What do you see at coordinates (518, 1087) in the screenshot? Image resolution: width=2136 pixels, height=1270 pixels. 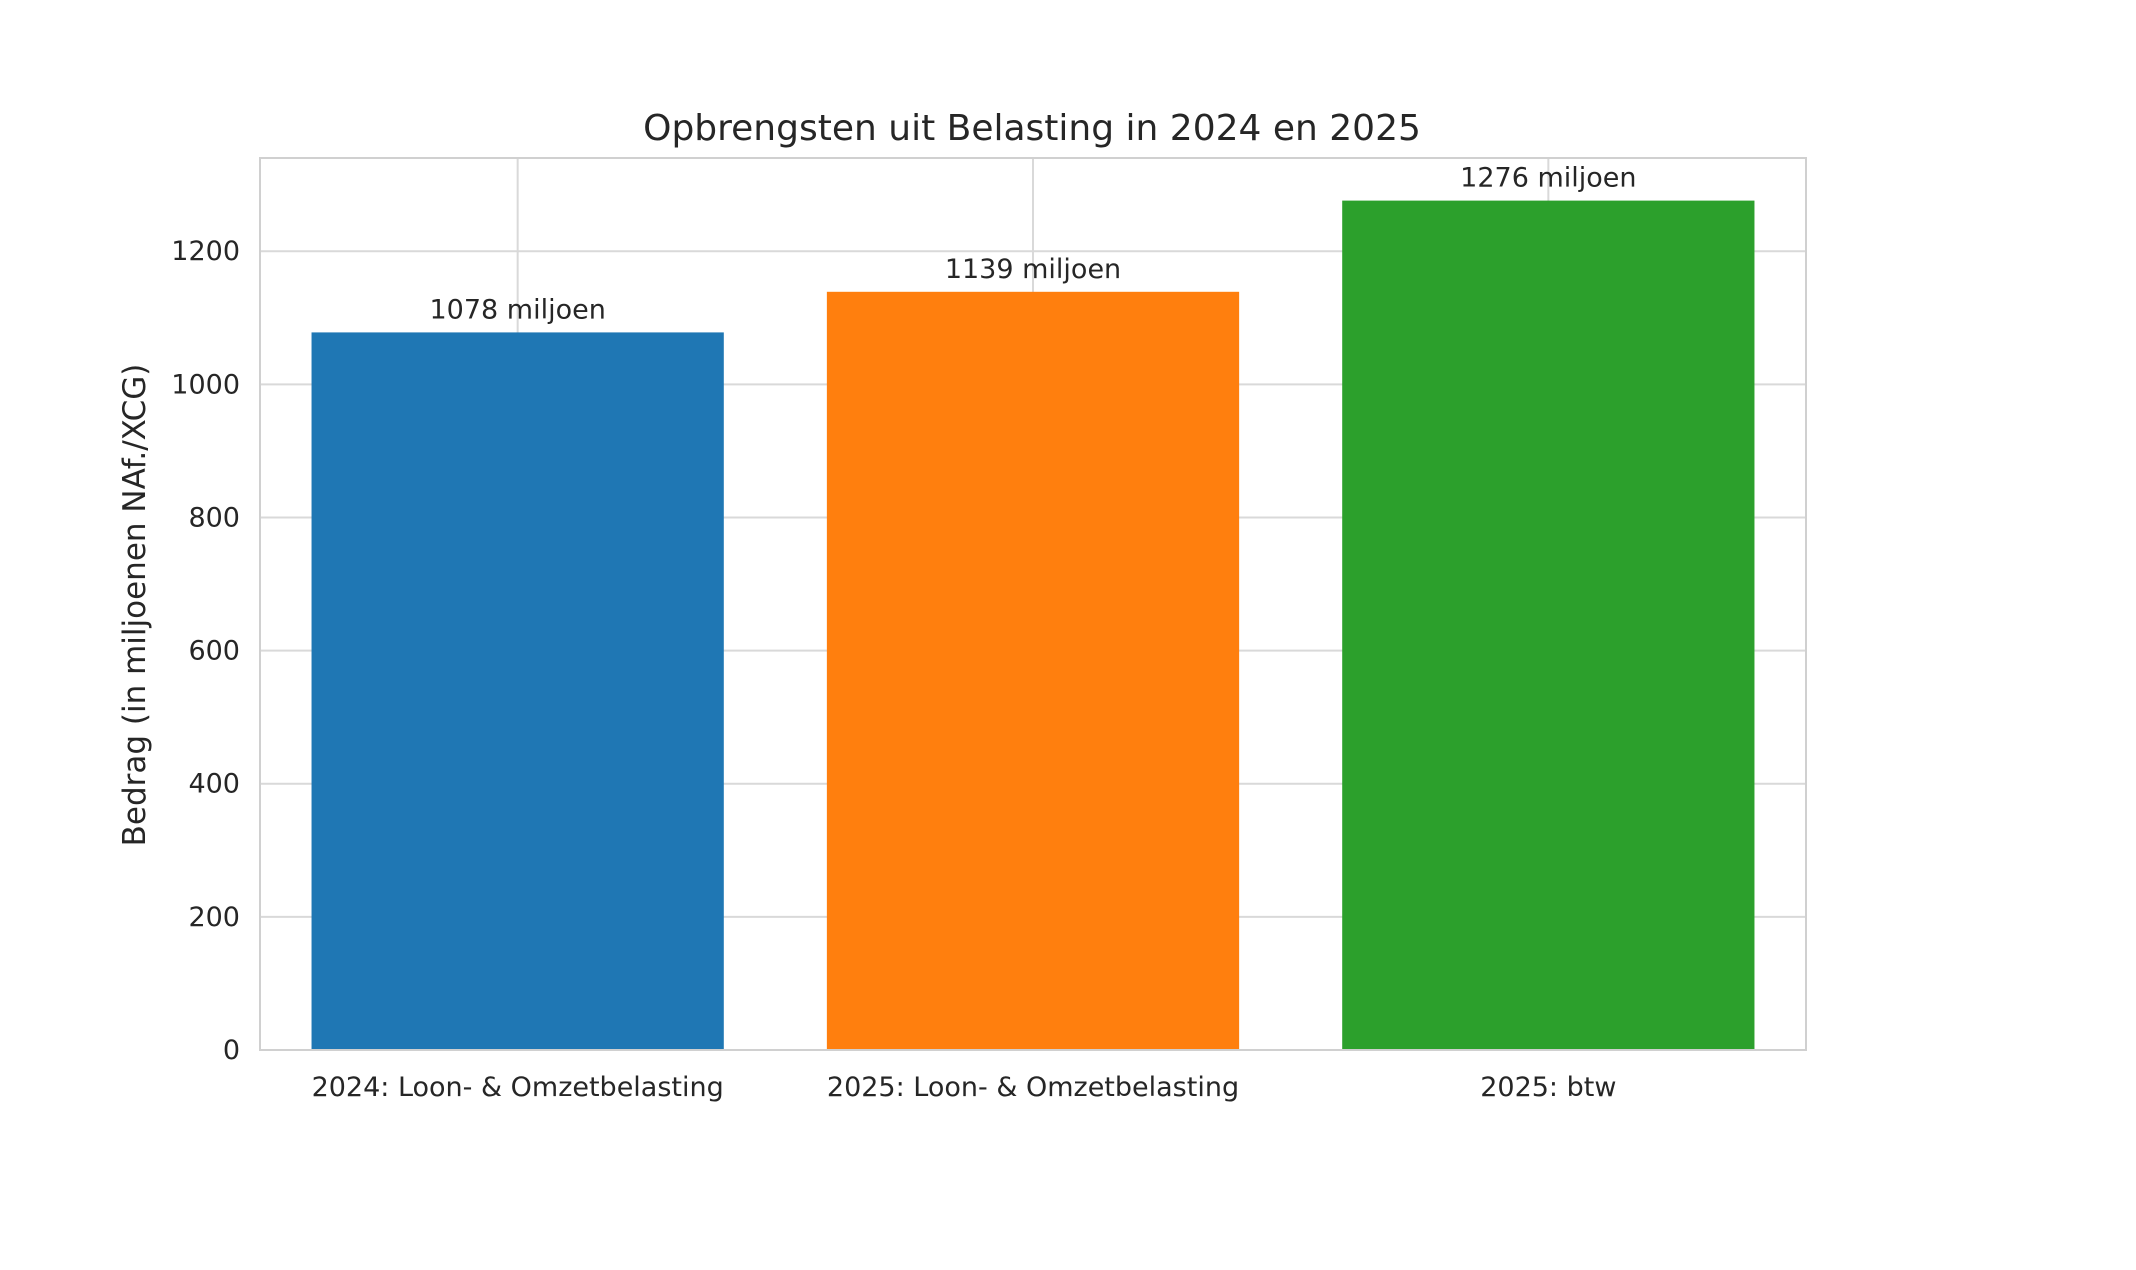 I see `x-tick-label: 2024: Loon- & Omzetbelasting` at bounding box center [518, 1087].